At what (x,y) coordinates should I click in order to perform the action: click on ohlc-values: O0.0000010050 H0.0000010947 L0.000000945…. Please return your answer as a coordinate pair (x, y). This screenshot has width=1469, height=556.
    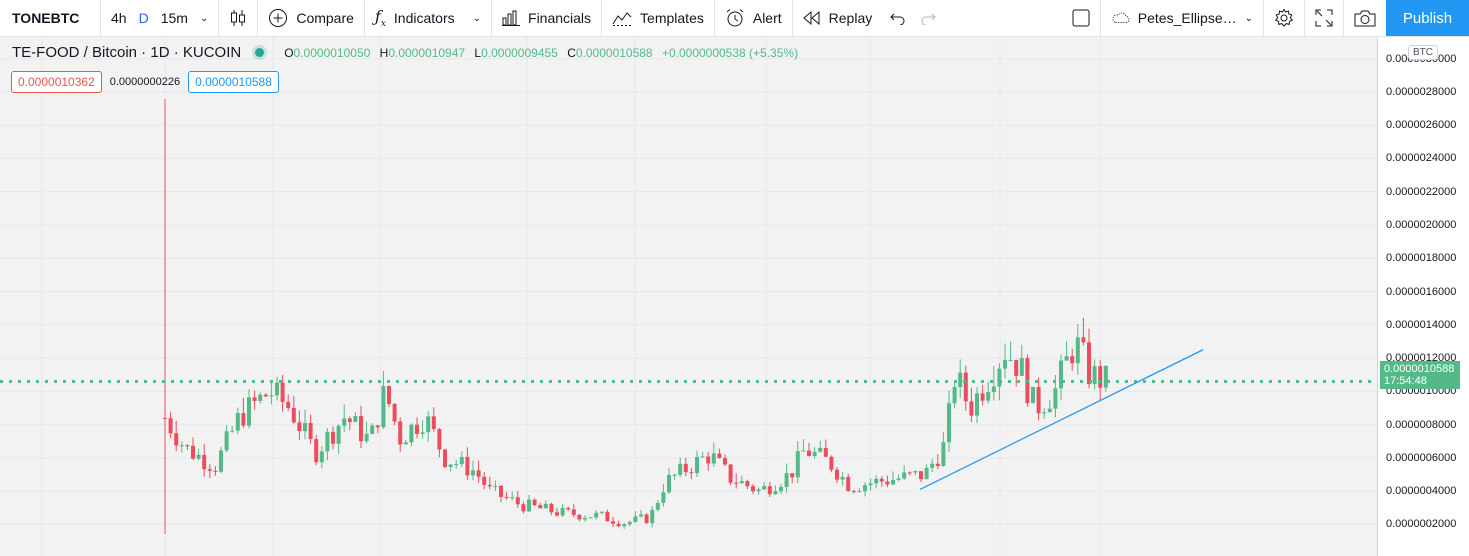
    Looking at the image, I should click on (541, 53).